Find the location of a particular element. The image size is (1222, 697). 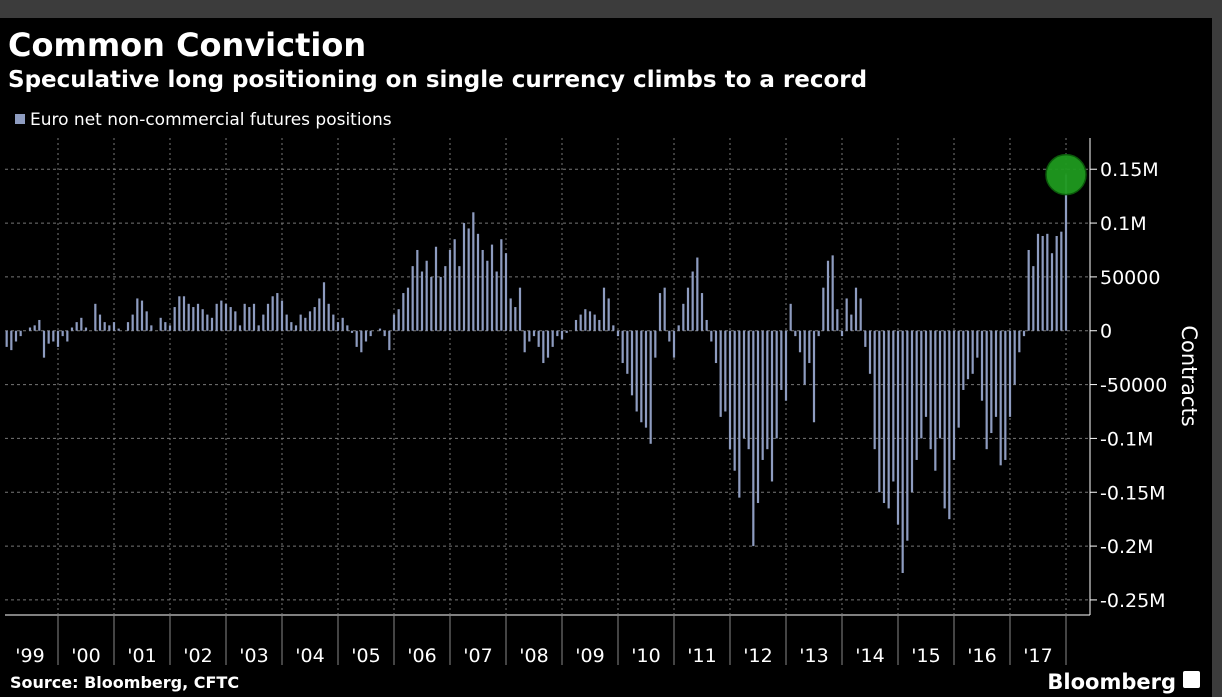

y-tick-label: -0.1M is located at coordinates (1126, 439).